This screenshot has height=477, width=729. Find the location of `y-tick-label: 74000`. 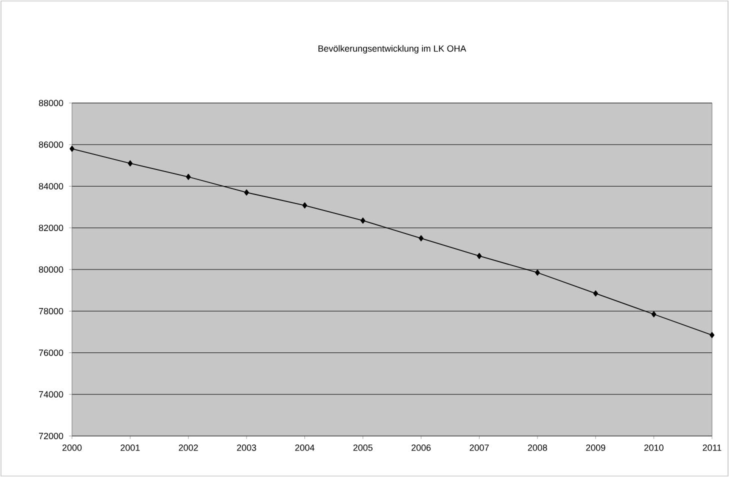

y-tick-label: 74000 is located at coordinates (51, 394).